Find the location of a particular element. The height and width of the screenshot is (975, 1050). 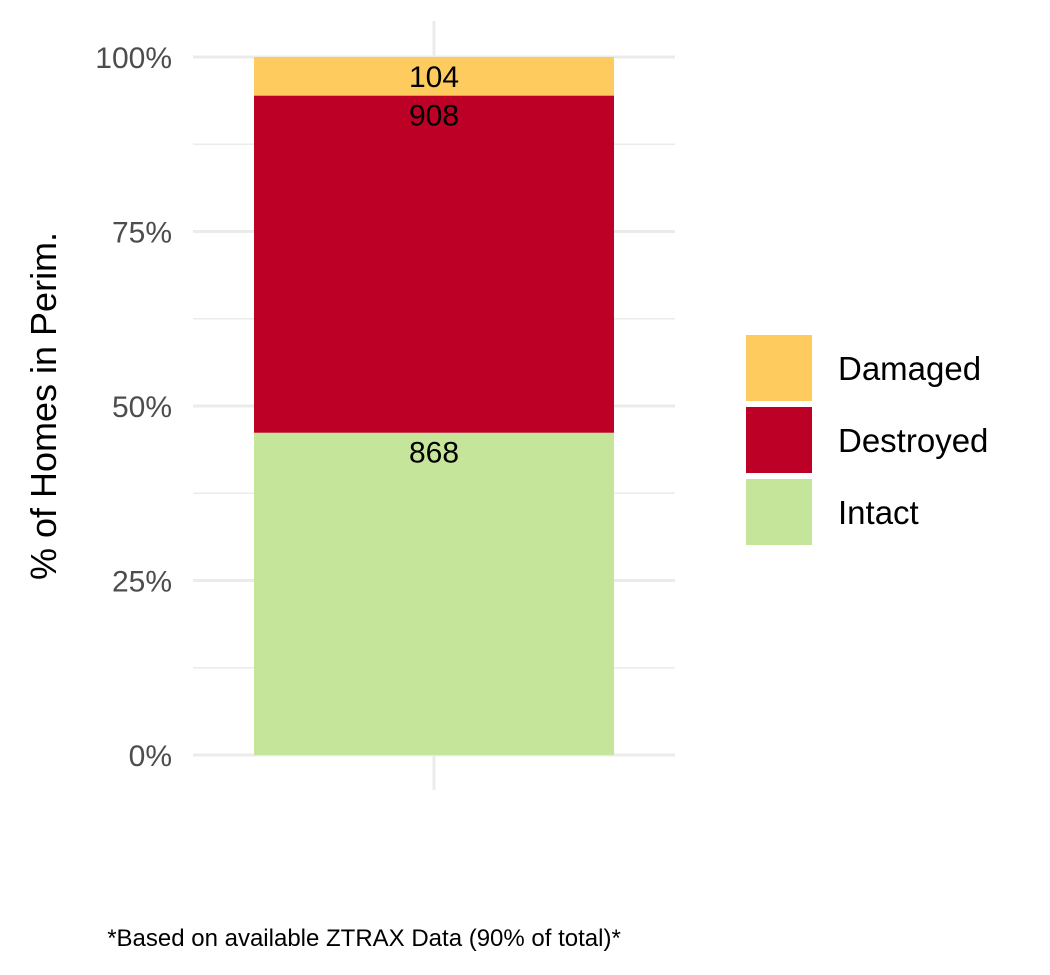

y-tick-label: 100% is located at coordinates (133, 58).